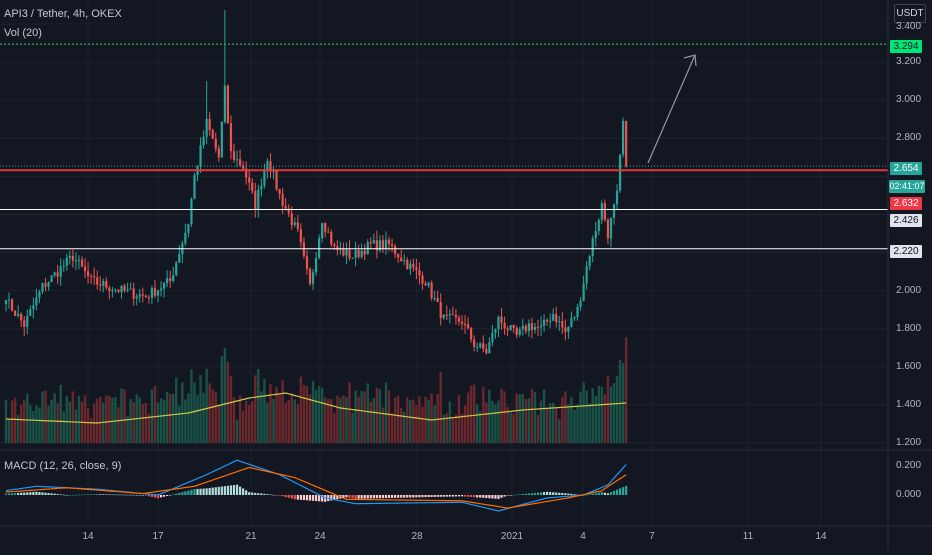  Describe the element at coordinates (158, 536) in the screenshot. I see `time-axis-tick: 17` at that location.